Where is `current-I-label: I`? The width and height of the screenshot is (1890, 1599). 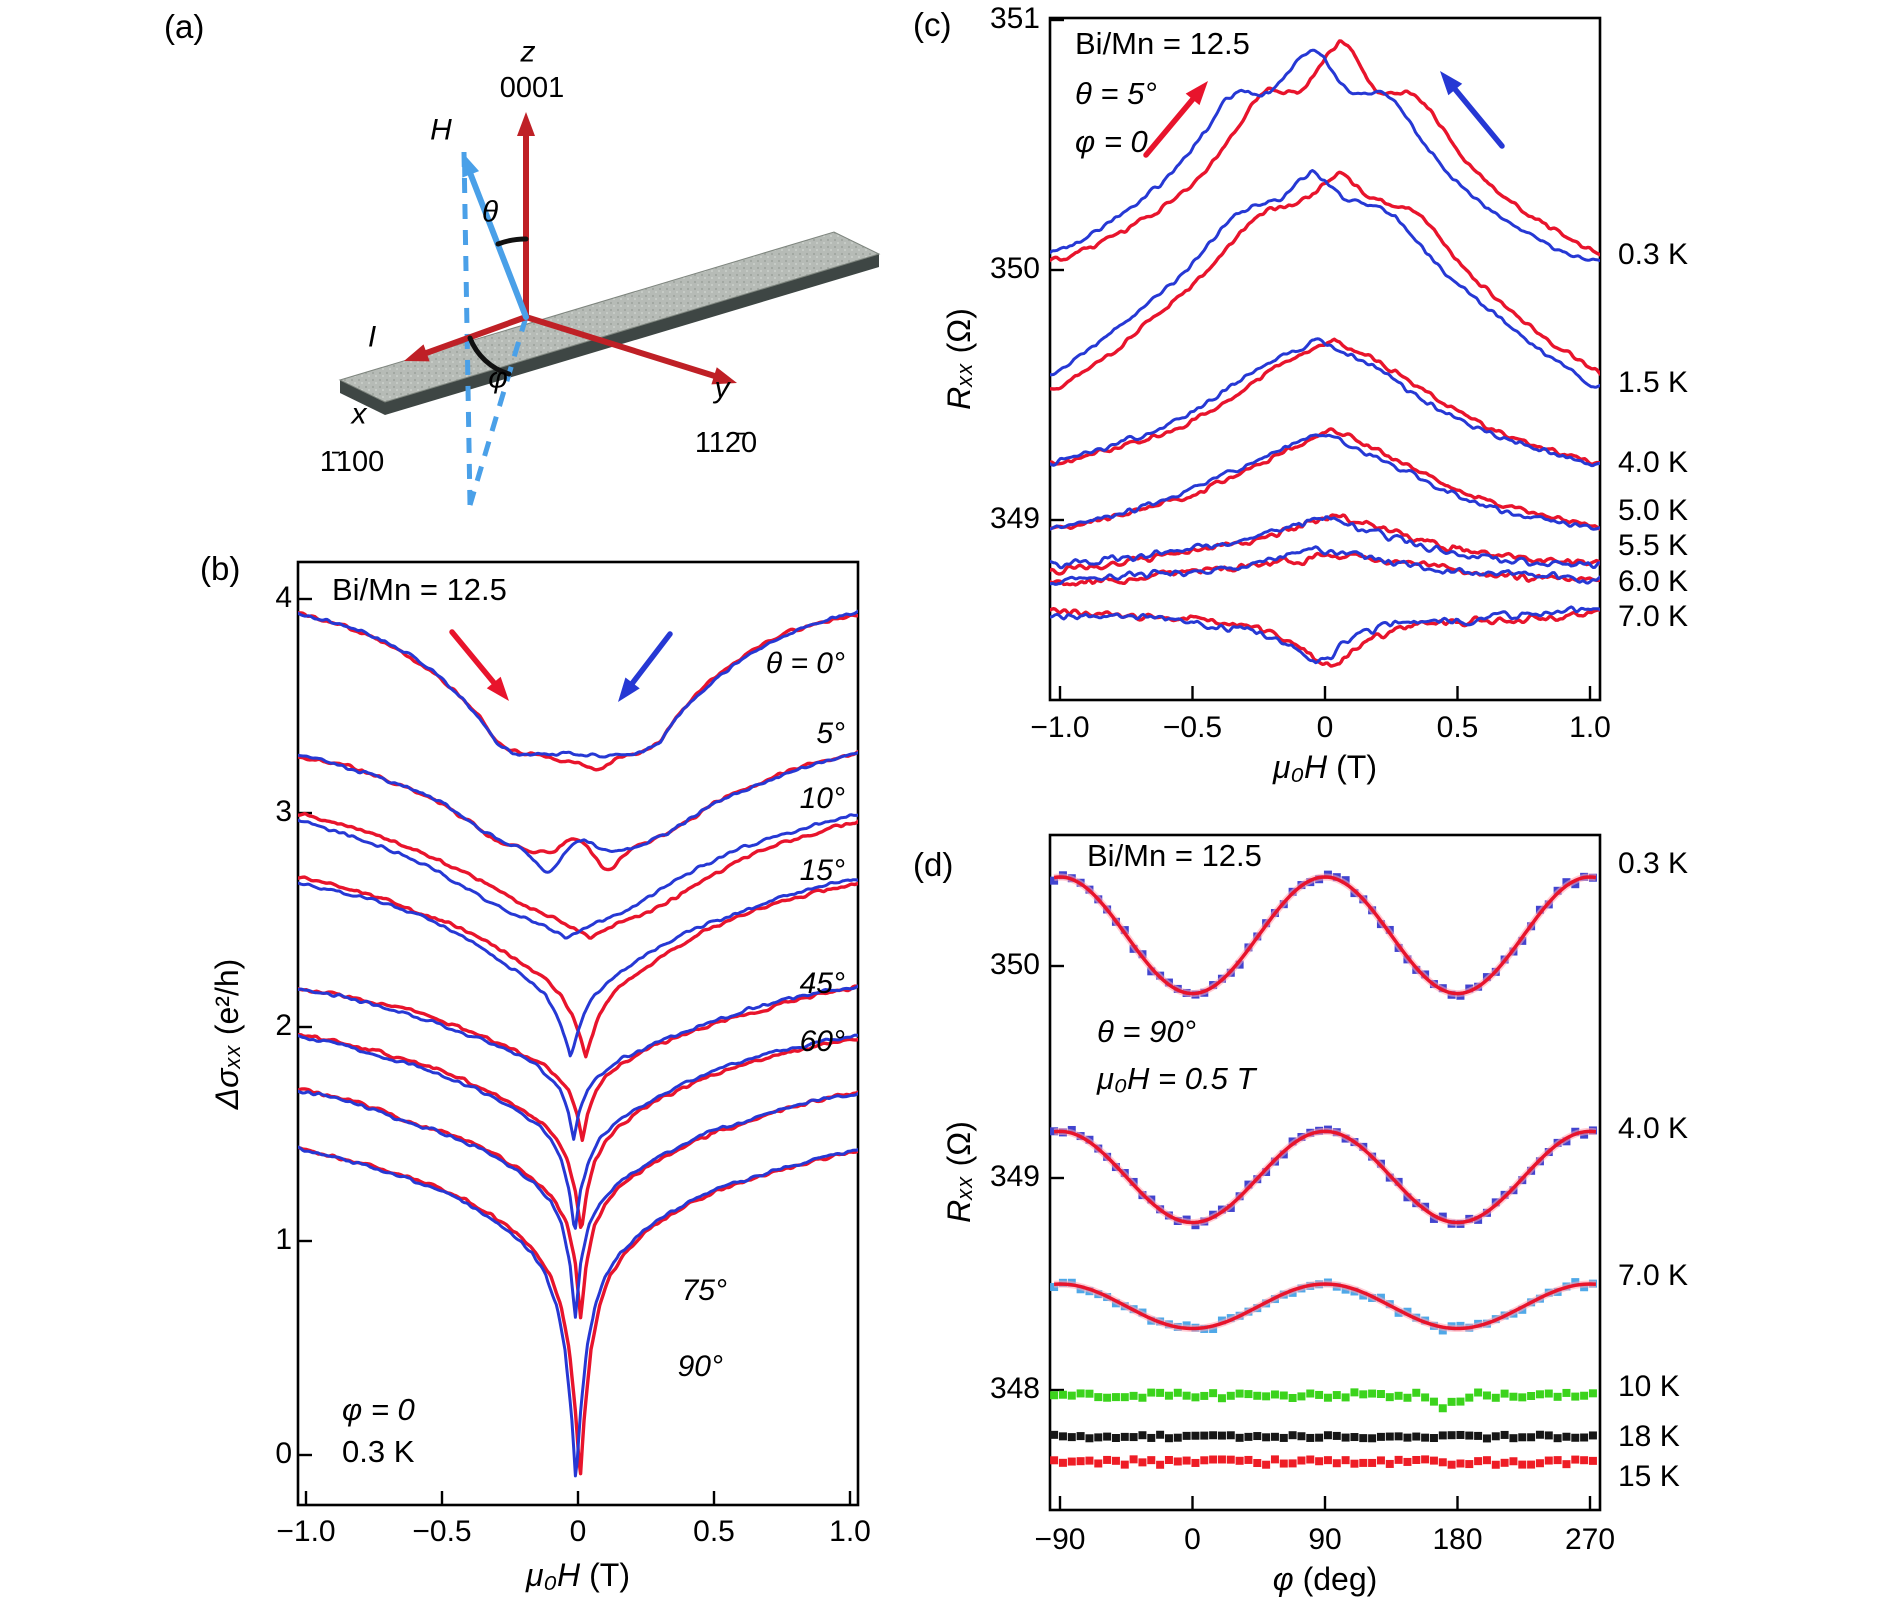 current-I-label: I is located at coordinates (372, 337).